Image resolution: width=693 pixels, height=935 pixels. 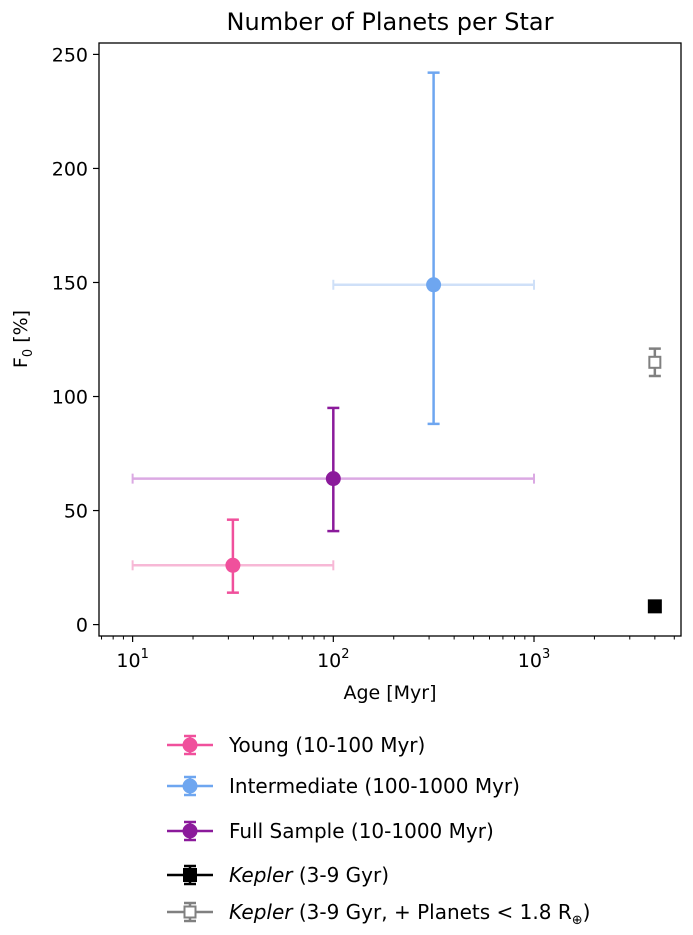 What do you see at coordinates (409, 914) in the screenshot?
I see `legend-label: Kepler (3-9 Gyr, + Planets < 1.8 R⊕)` at bounding box center [409, 914].